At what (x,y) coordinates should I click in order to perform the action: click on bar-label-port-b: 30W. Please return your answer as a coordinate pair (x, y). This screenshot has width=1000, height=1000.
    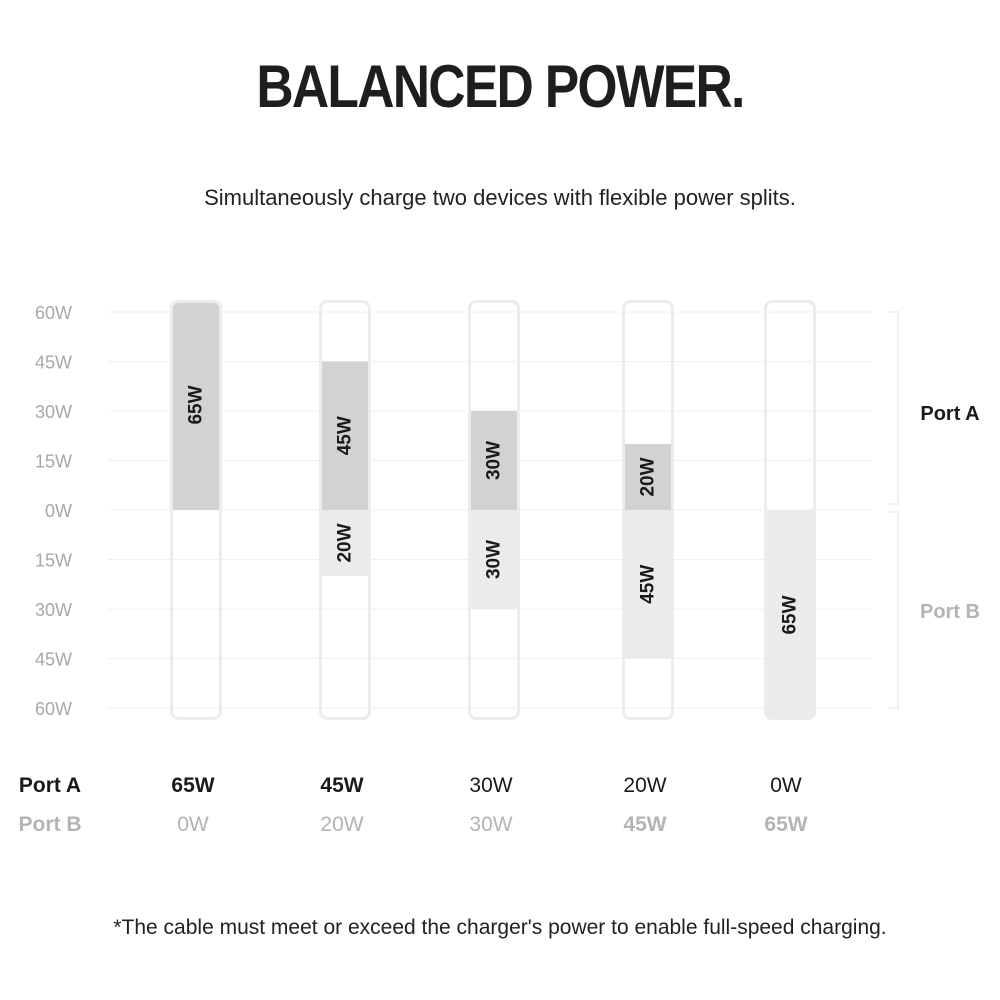
    Looking at the image, I should click on (494, 559).